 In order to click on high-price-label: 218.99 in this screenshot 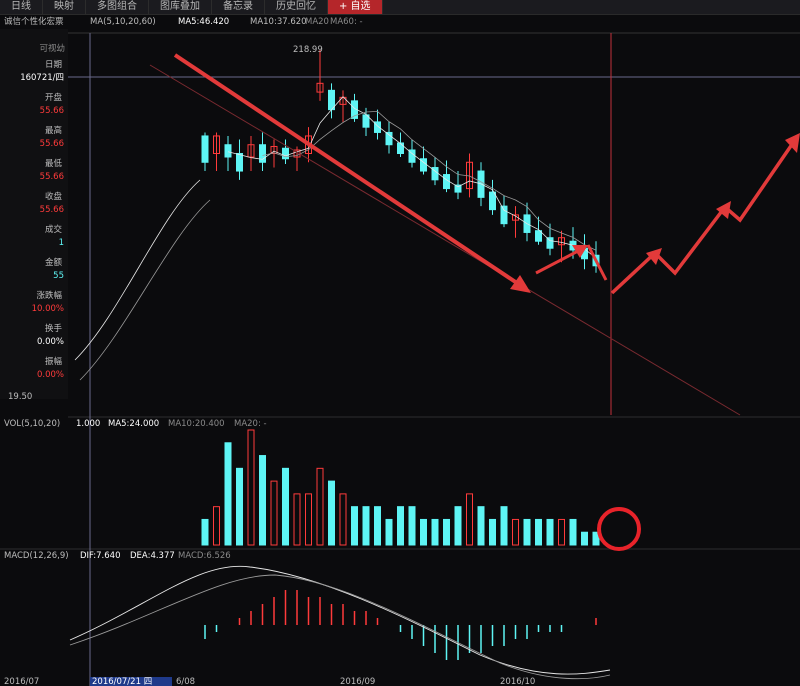, I will do `click(308, 50)`.